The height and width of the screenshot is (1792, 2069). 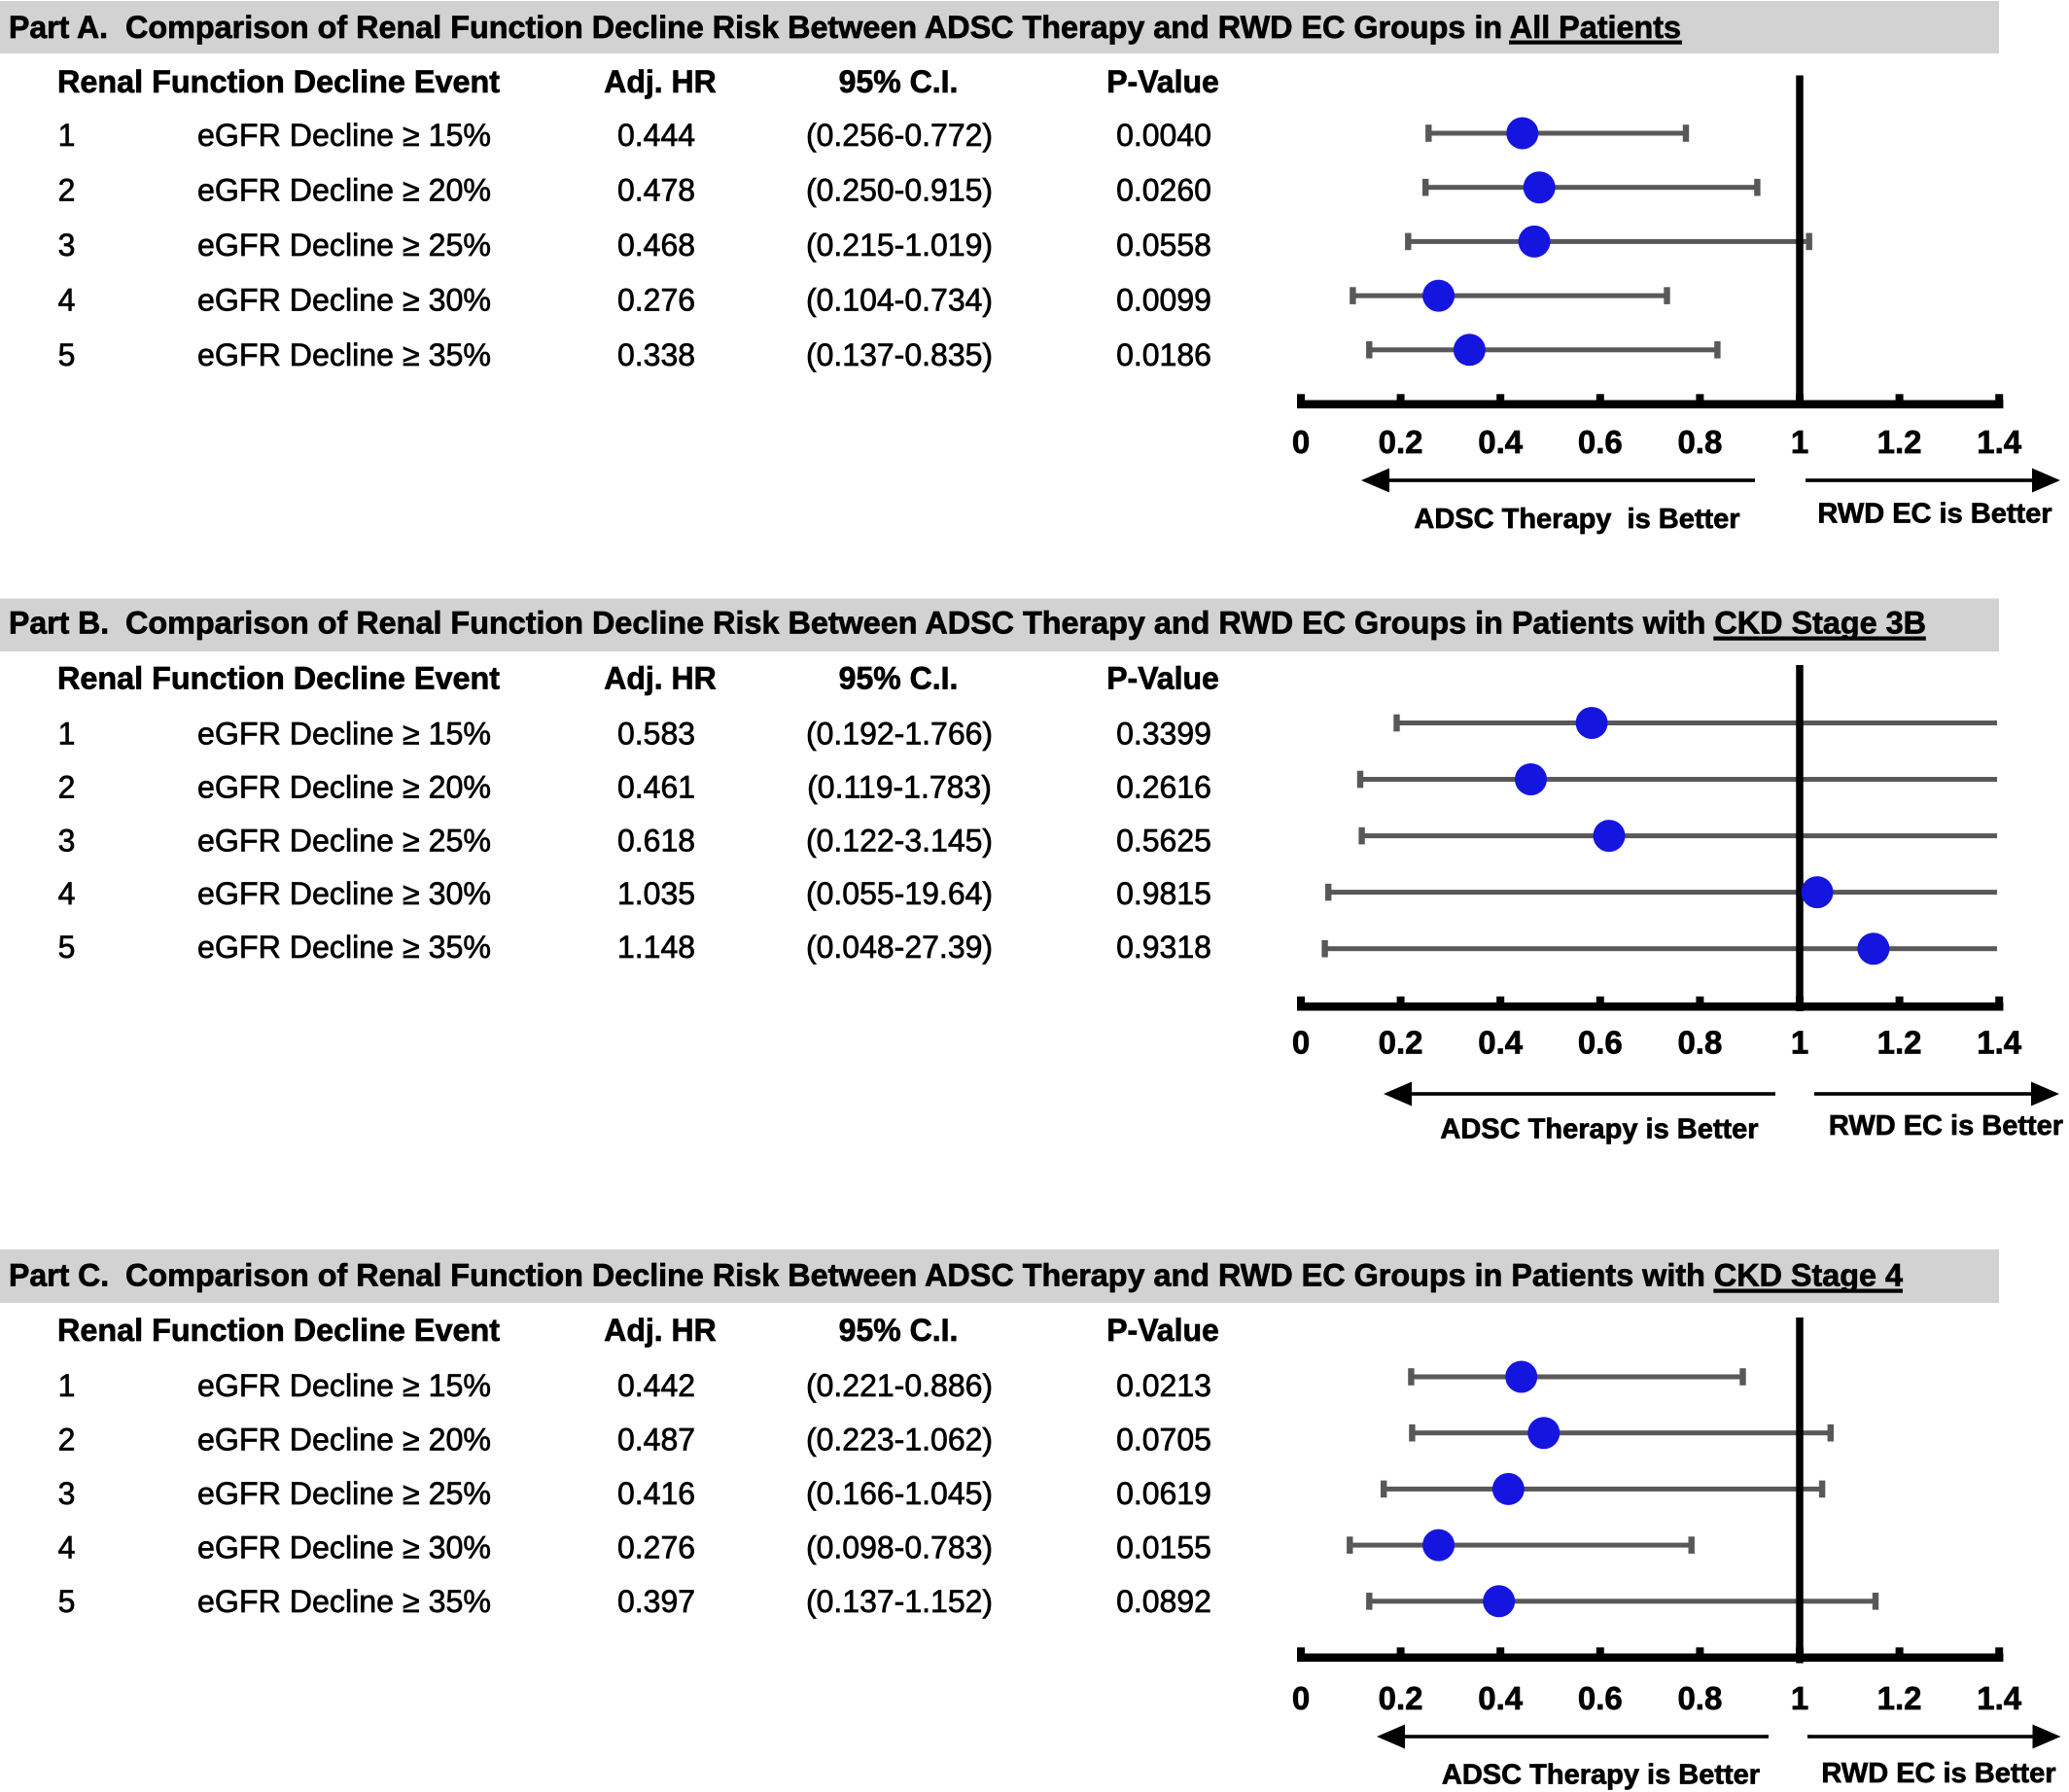 What do you see at coordinates (899, 787) in the screenshot?
I see `svg-text: (0.119-1.783)` at bounding box center [899, 787].